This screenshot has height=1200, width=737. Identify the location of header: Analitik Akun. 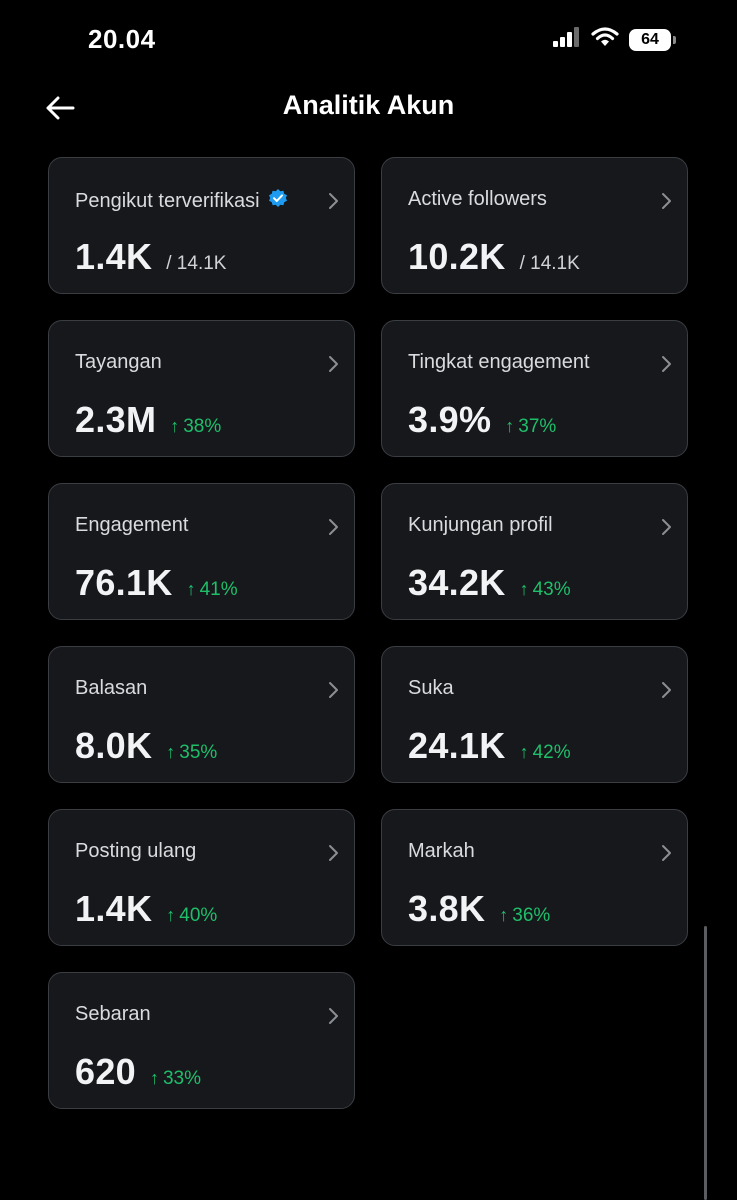
(368, 108).